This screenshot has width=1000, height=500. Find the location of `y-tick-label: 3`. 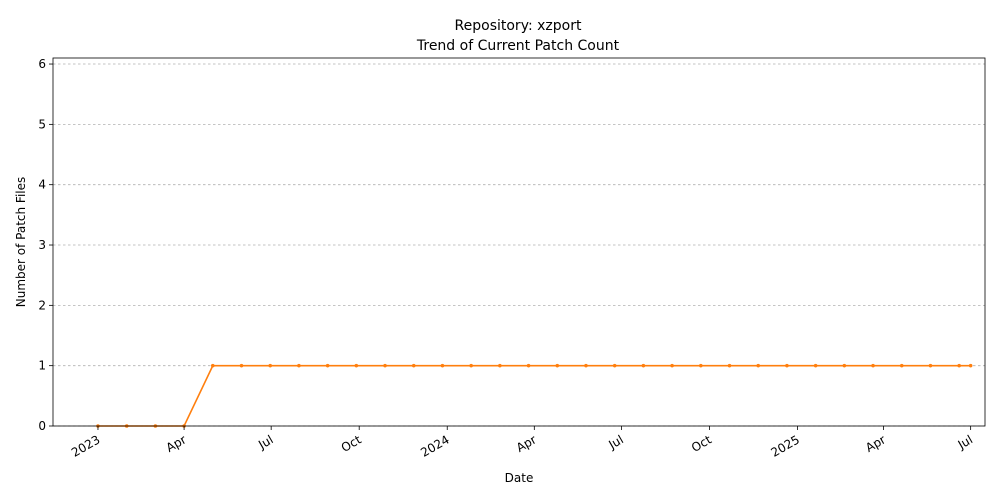

y-tick-label: 3 is located at coordinates (42, 245).